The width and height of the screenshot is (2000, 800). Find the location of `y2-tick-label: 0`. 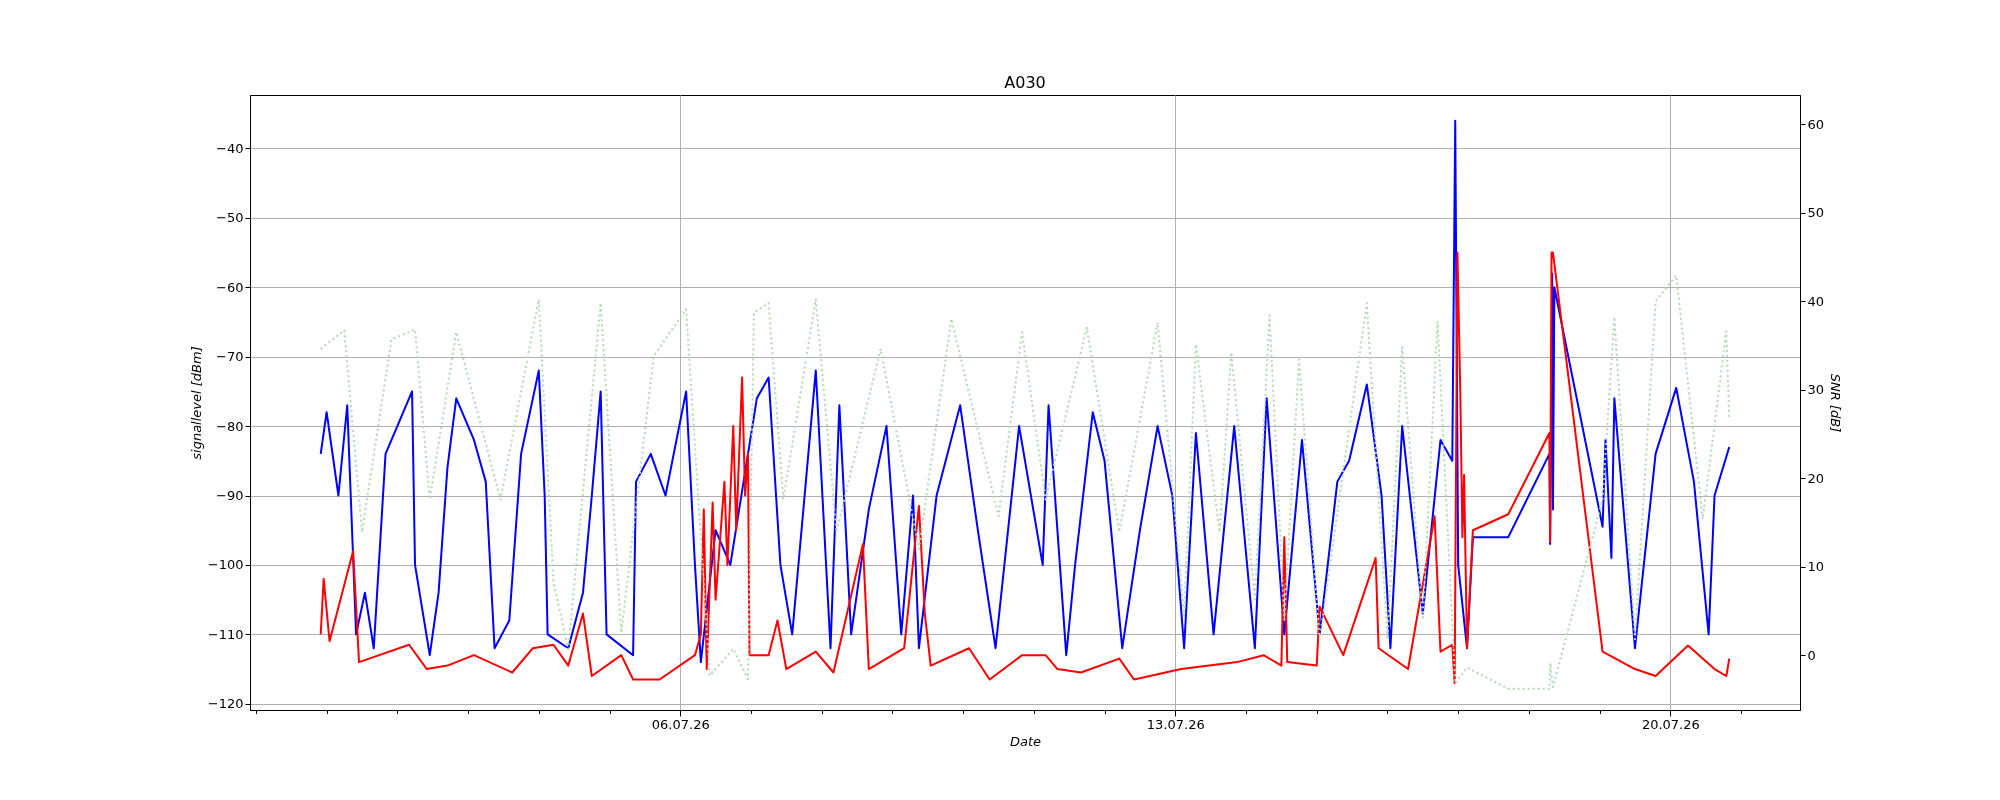

y2-tick-label: 0 is located at coordinates (1811, 655).